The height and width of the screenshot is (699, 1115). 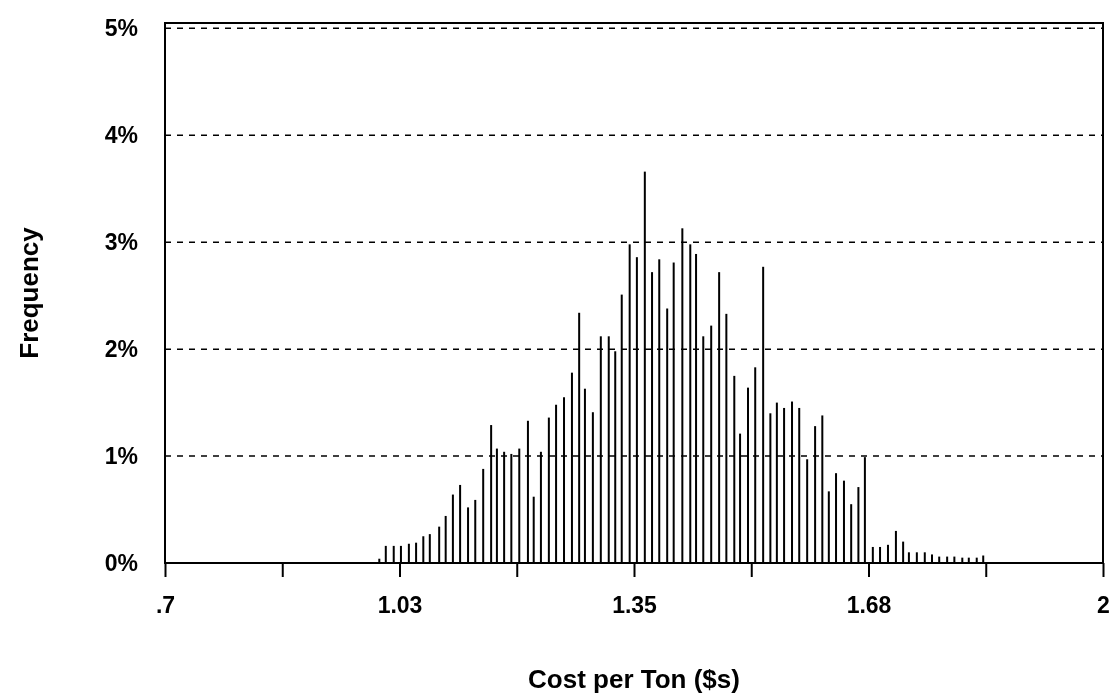 What do you see at coordinates (121, 349) in the screenshot?
I see `y-tick-label: 2%` at bounding box center [121, 349].